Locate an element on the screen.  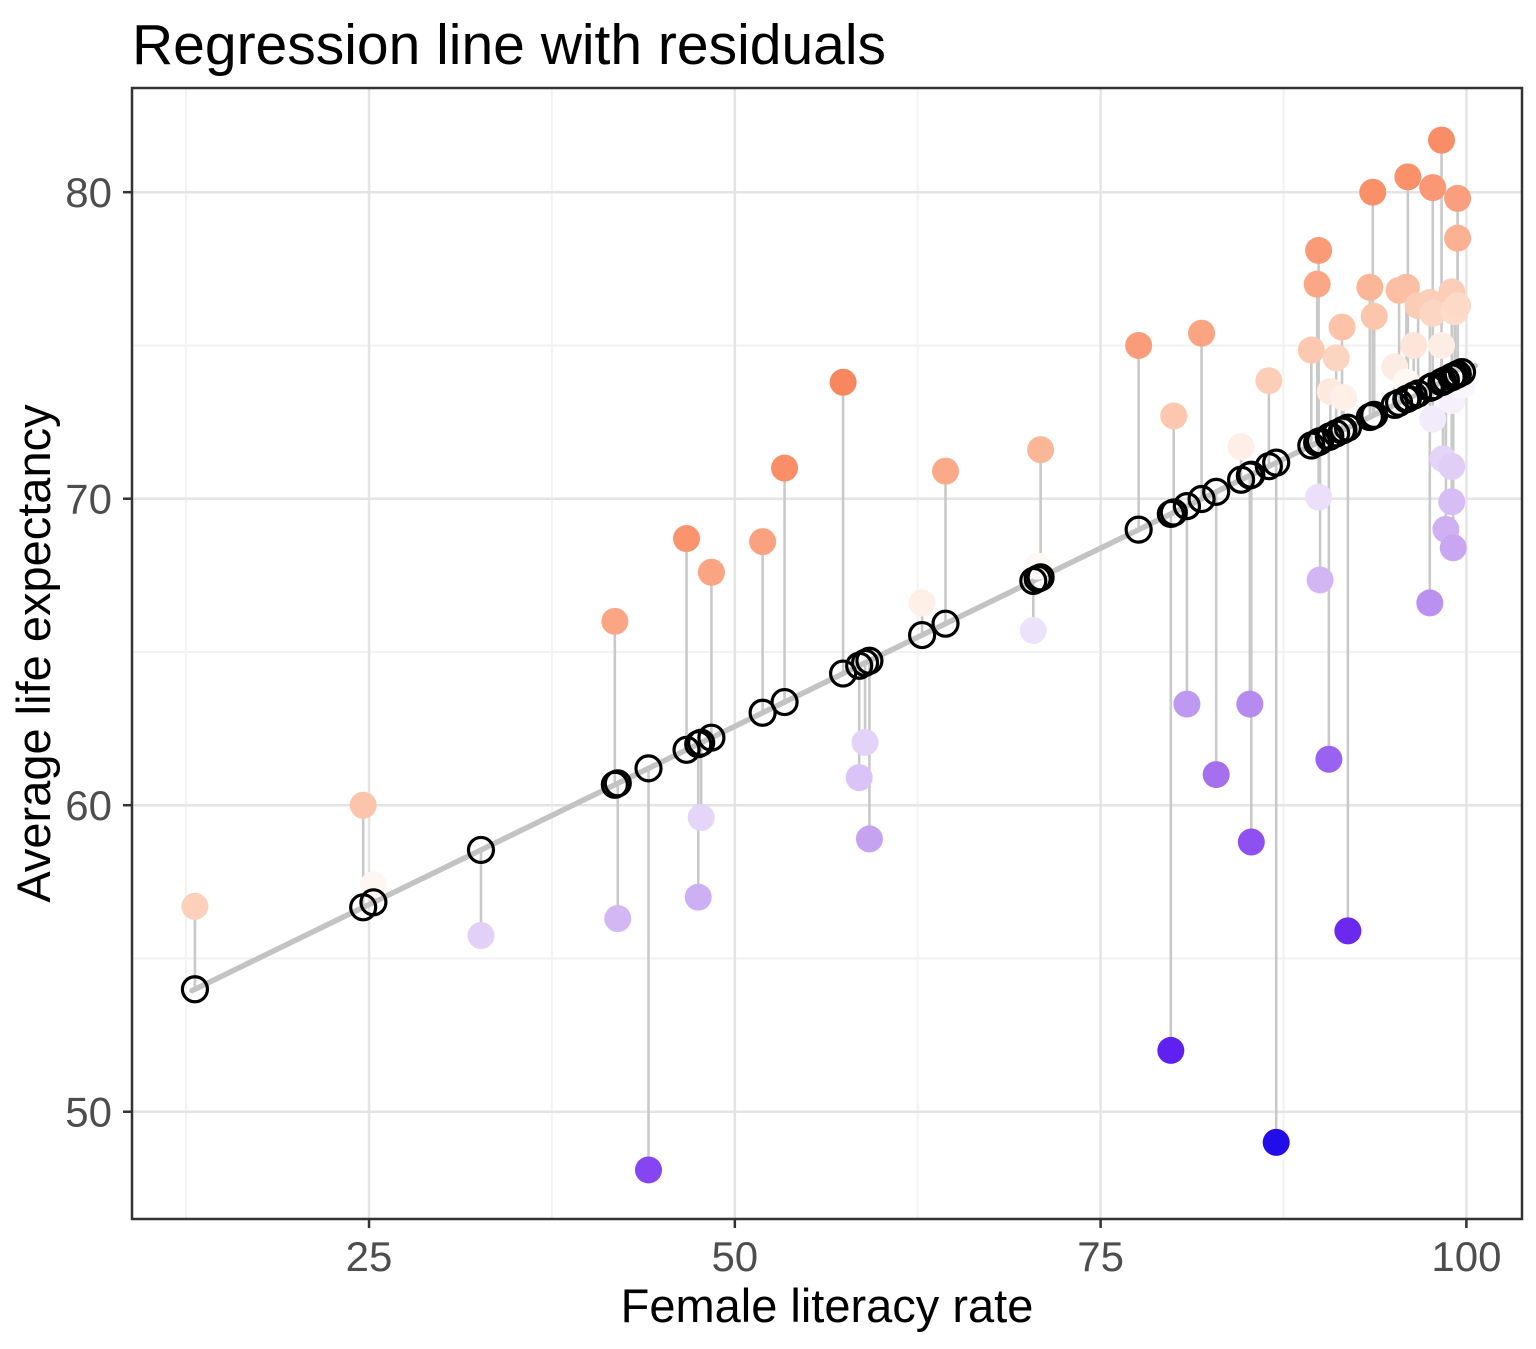
x-axis-title: Female literacy rate is located at coordinates (827, 1305).